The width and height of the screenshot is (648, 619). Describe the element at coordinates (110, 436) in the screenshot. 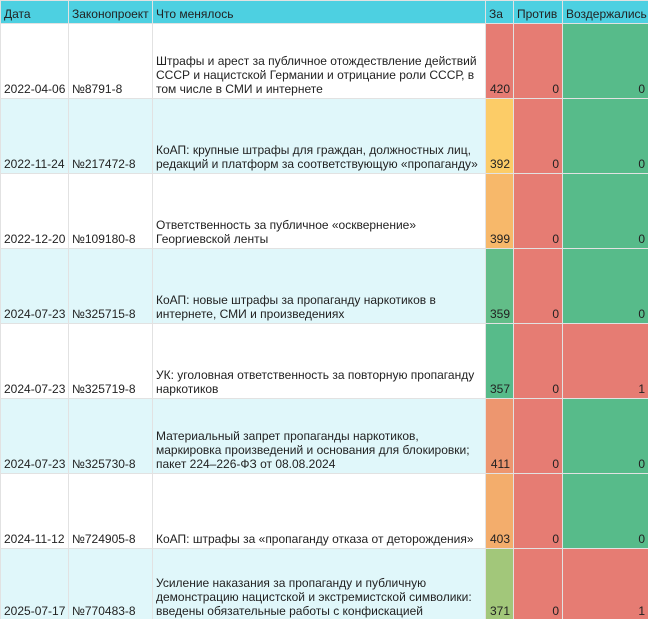

I see `bill-cell: №325730-8` at that location.